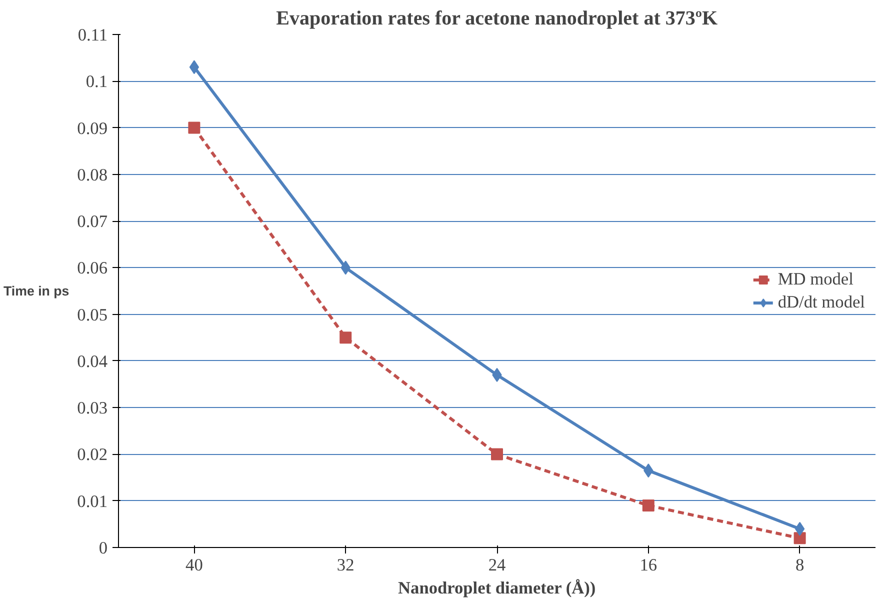 Image resolution: width=885 pixels, height=605 pixels. I want to click on legend-label: dD/dt model, so click(821, 302).